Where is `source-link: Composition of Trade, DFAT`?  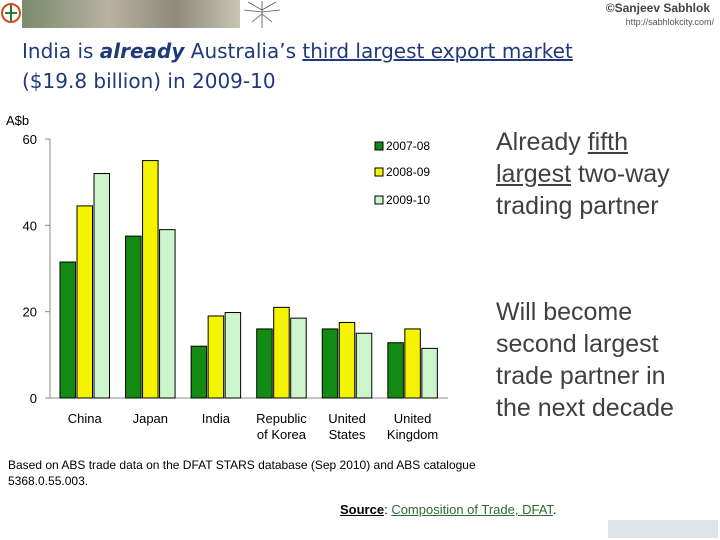 source-link: Composition of Trade, DFAT is located at coordinates (472, 509).